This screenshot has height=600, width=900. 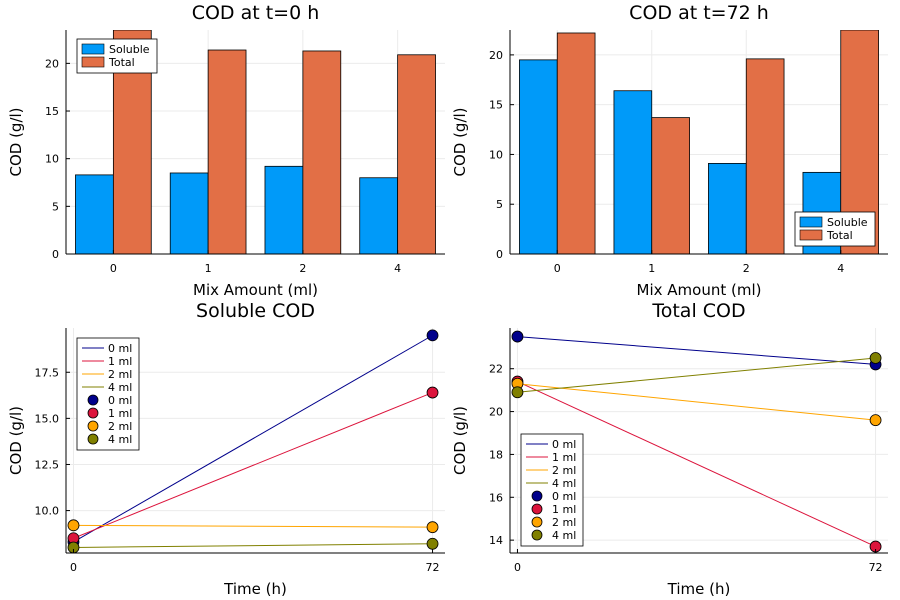 What do you see at coordinates (47, 464) in the screenshot?
I see `y-tick-label: 12.5` at bounding box center [47, 464].